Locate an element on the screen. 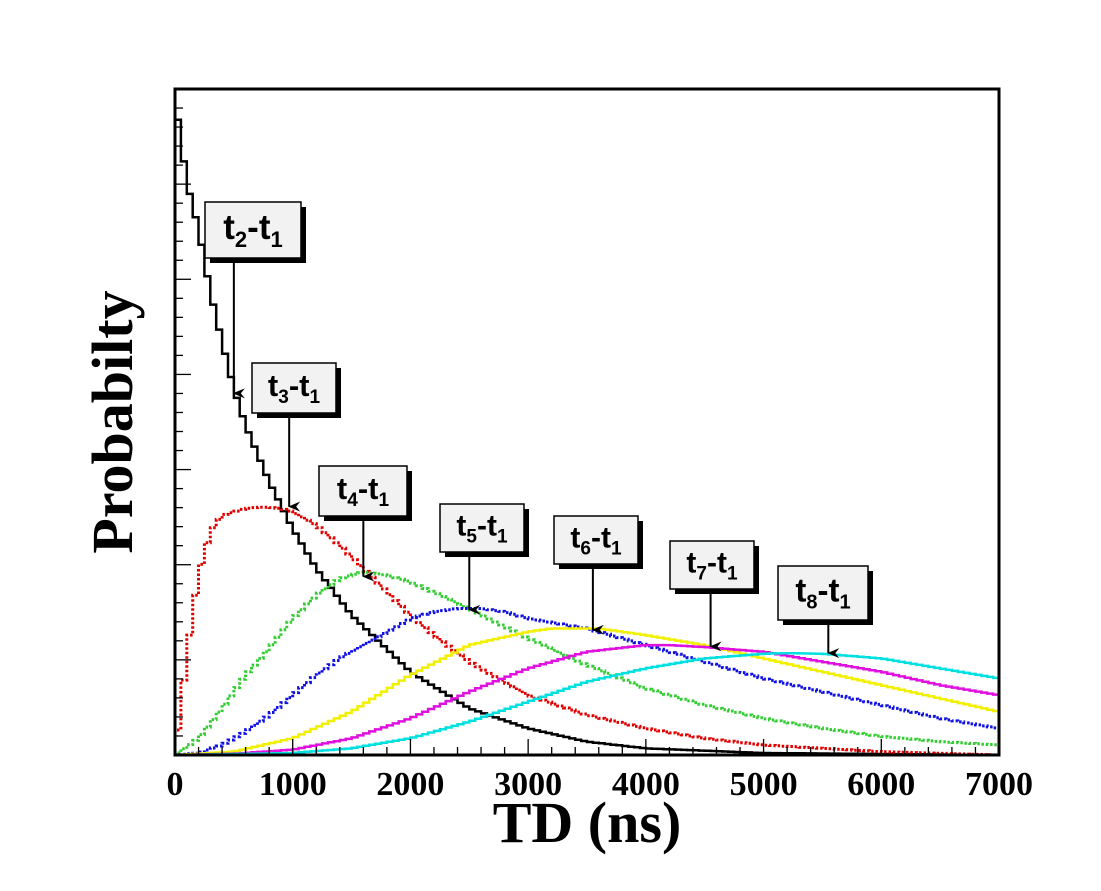  annotation-label: t5-t1 is located at coordinates (482, 529).